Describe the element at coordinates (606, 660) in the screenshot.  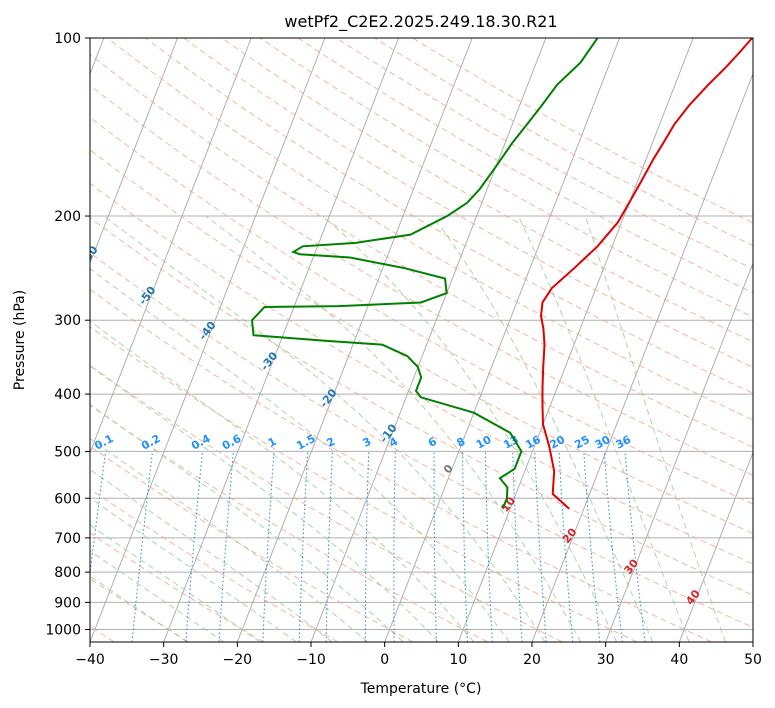
I see `x-tick-label: 30` at that location.